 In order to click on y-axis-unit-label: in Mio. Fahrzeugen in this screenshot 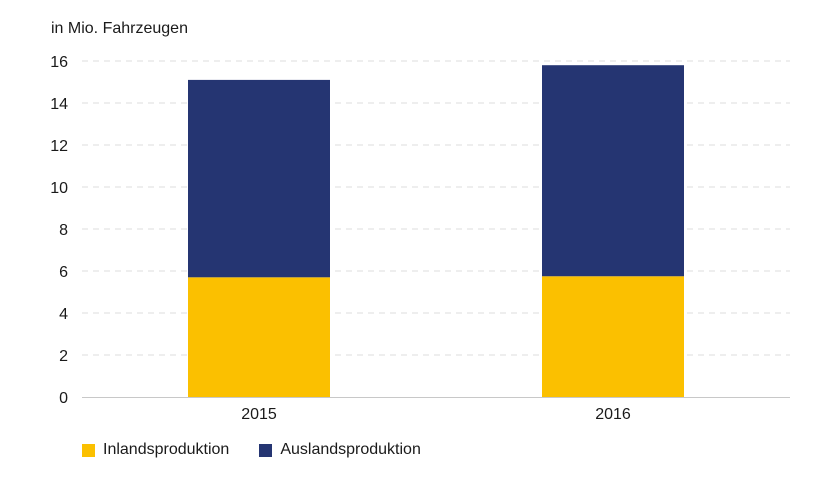, I will do `click(119, 28)`.